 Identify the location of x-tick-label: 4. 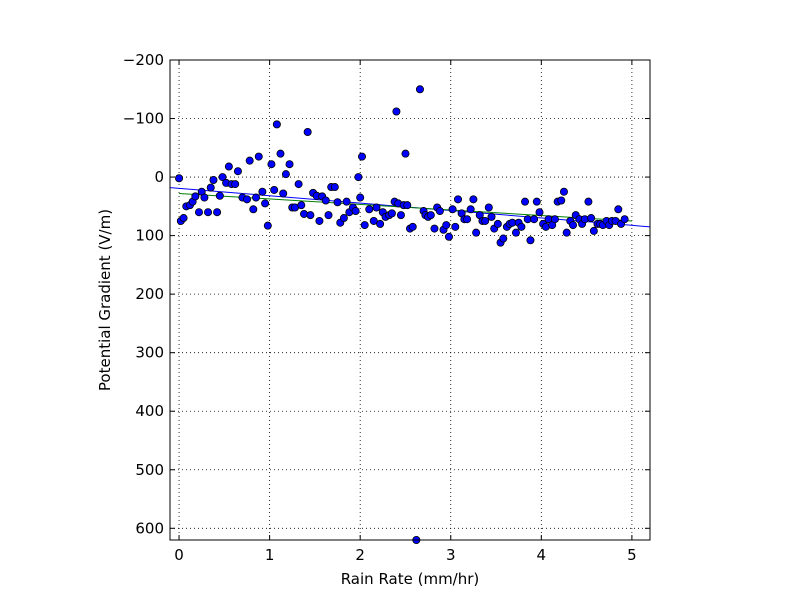
(542, 555).